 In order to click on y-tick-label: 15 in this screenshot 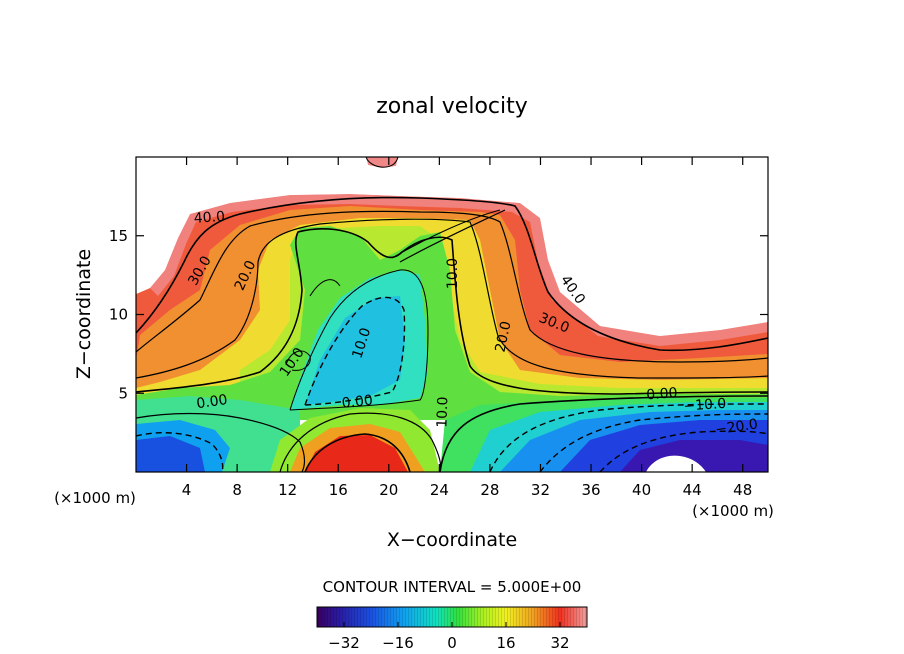, I will do `click(118, 236)`.